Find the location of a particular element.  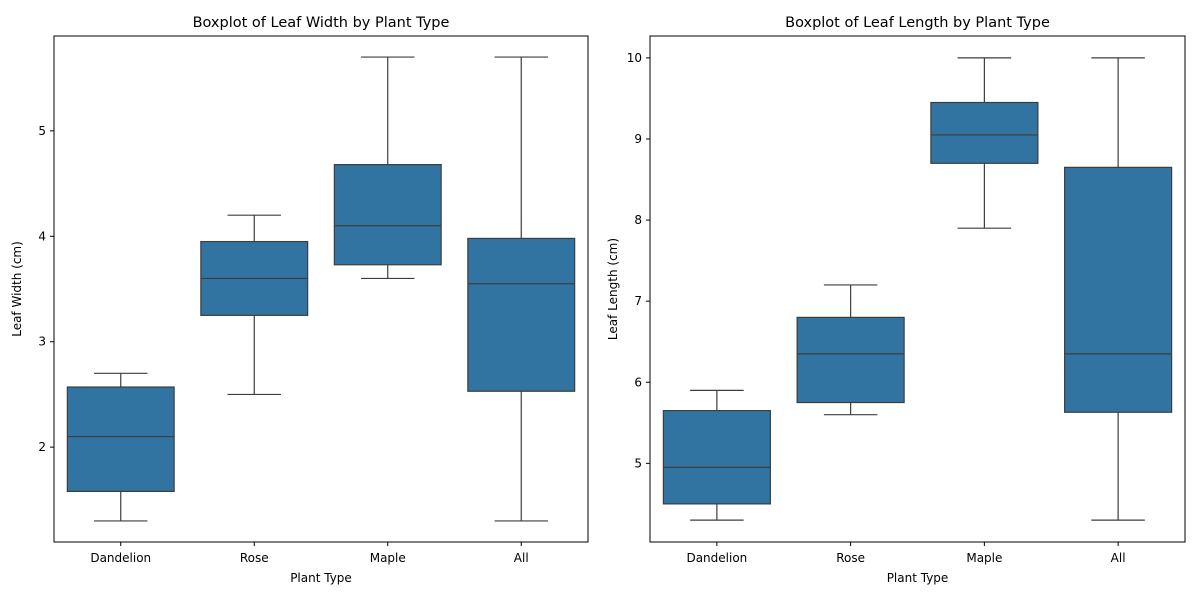

y-tick-label: 10 is located at coordinates (634, 58).